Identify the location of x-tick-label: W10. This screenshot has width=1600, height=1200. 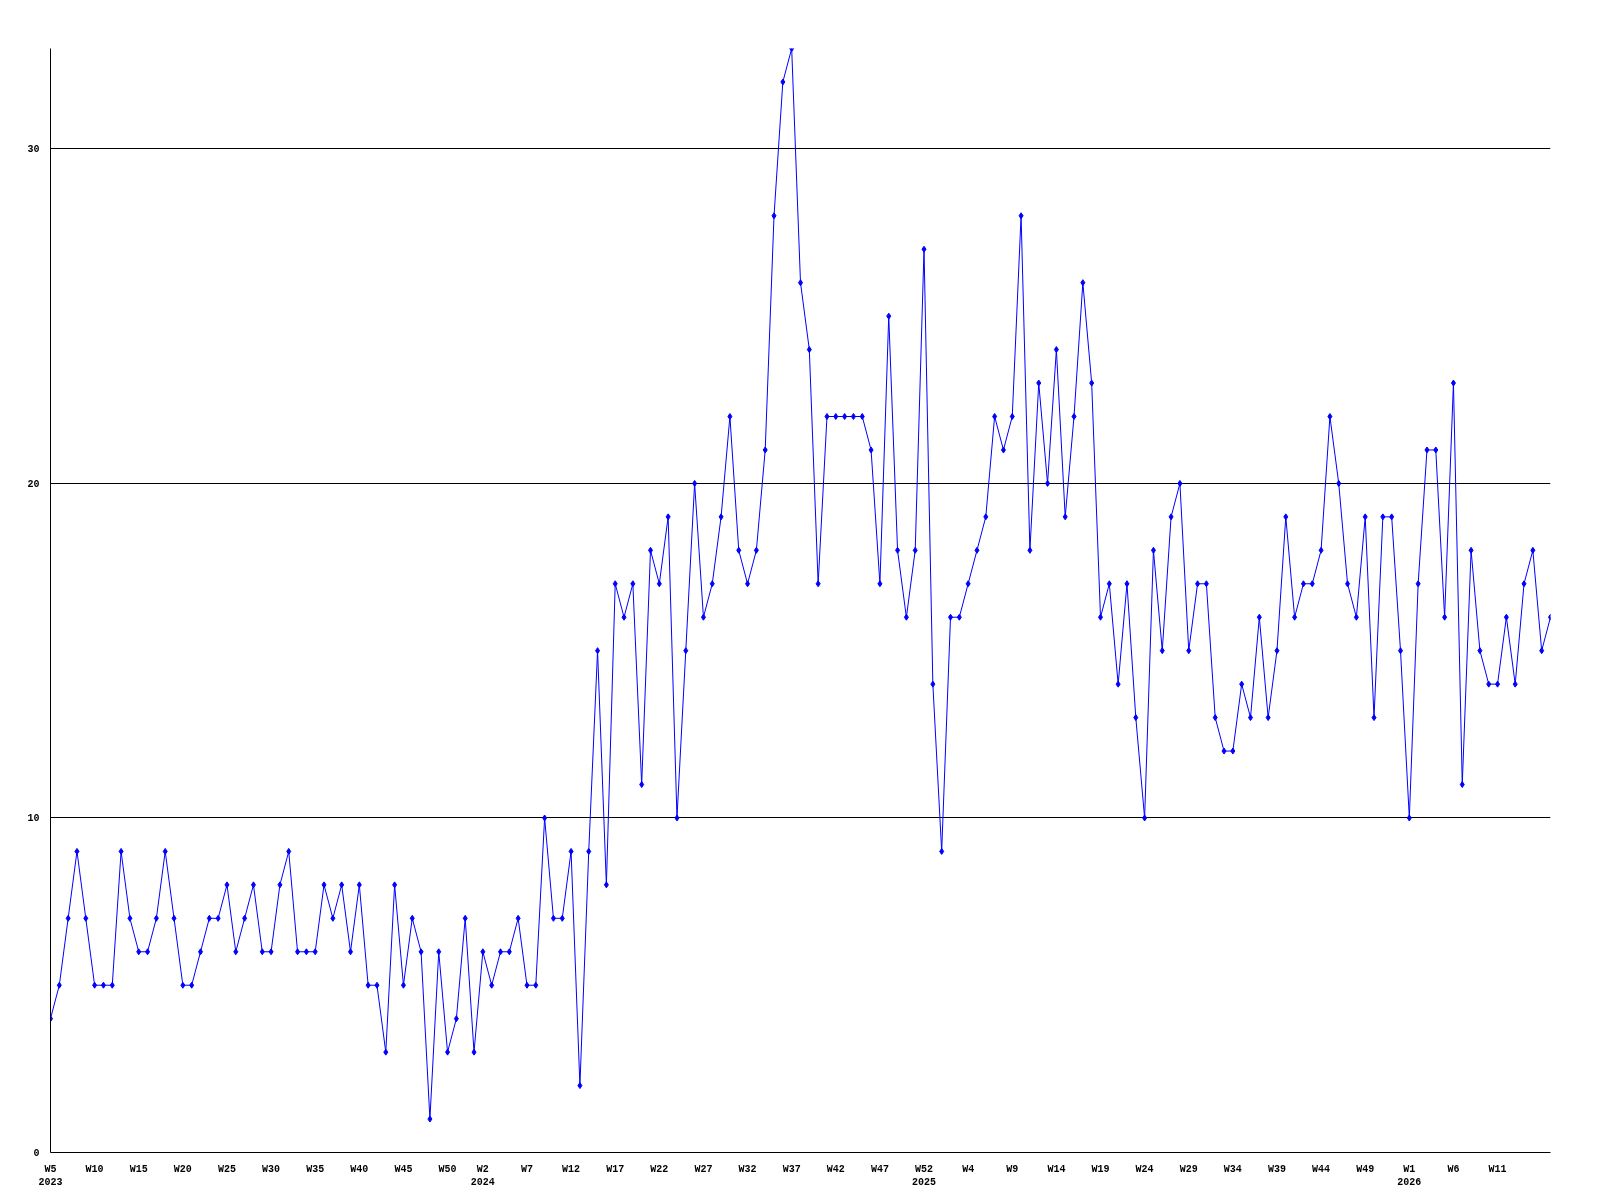
(94, 1169).